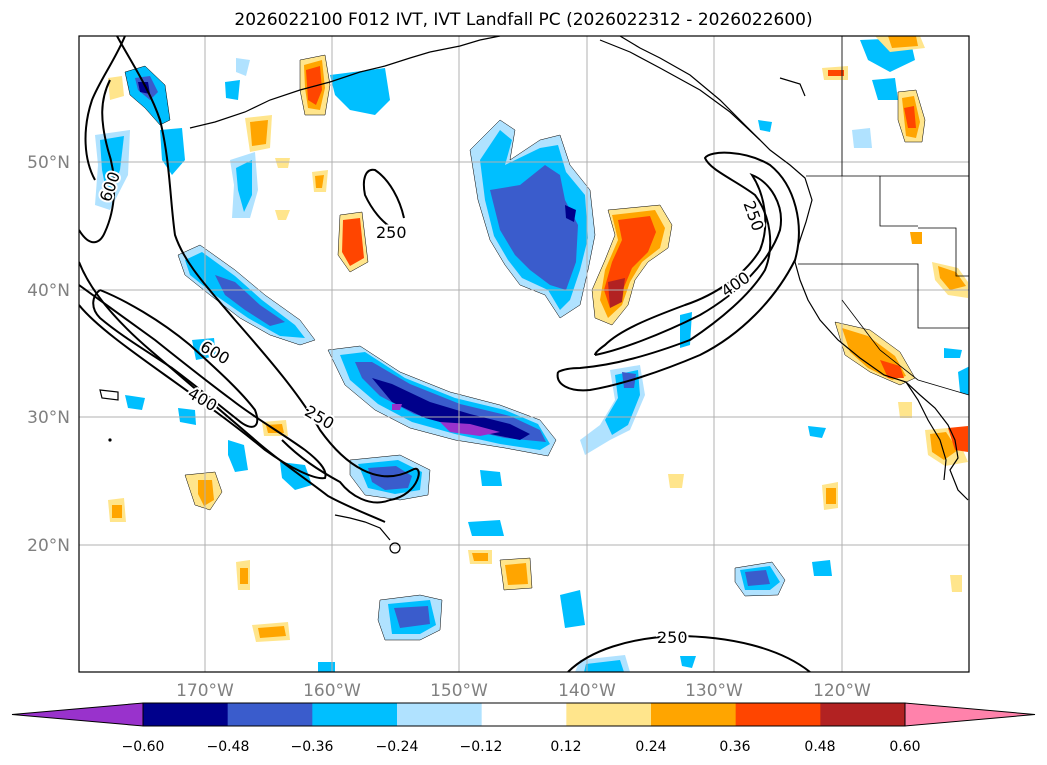 Image resolution: width=1047 pixels, height=765 pixels. I want to click on coastline-bit, so click(792, 87).